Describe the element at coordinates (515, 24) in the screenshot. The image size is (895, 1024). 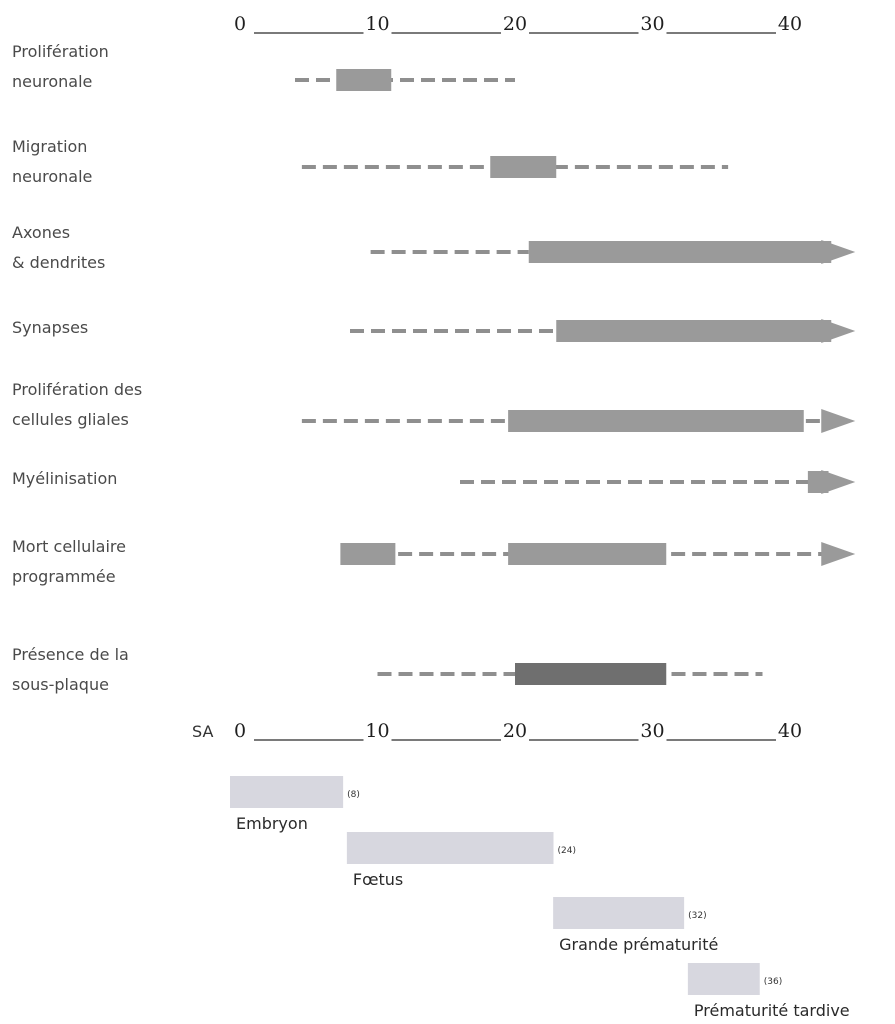
I see `top-tick-label: 20` at that location.